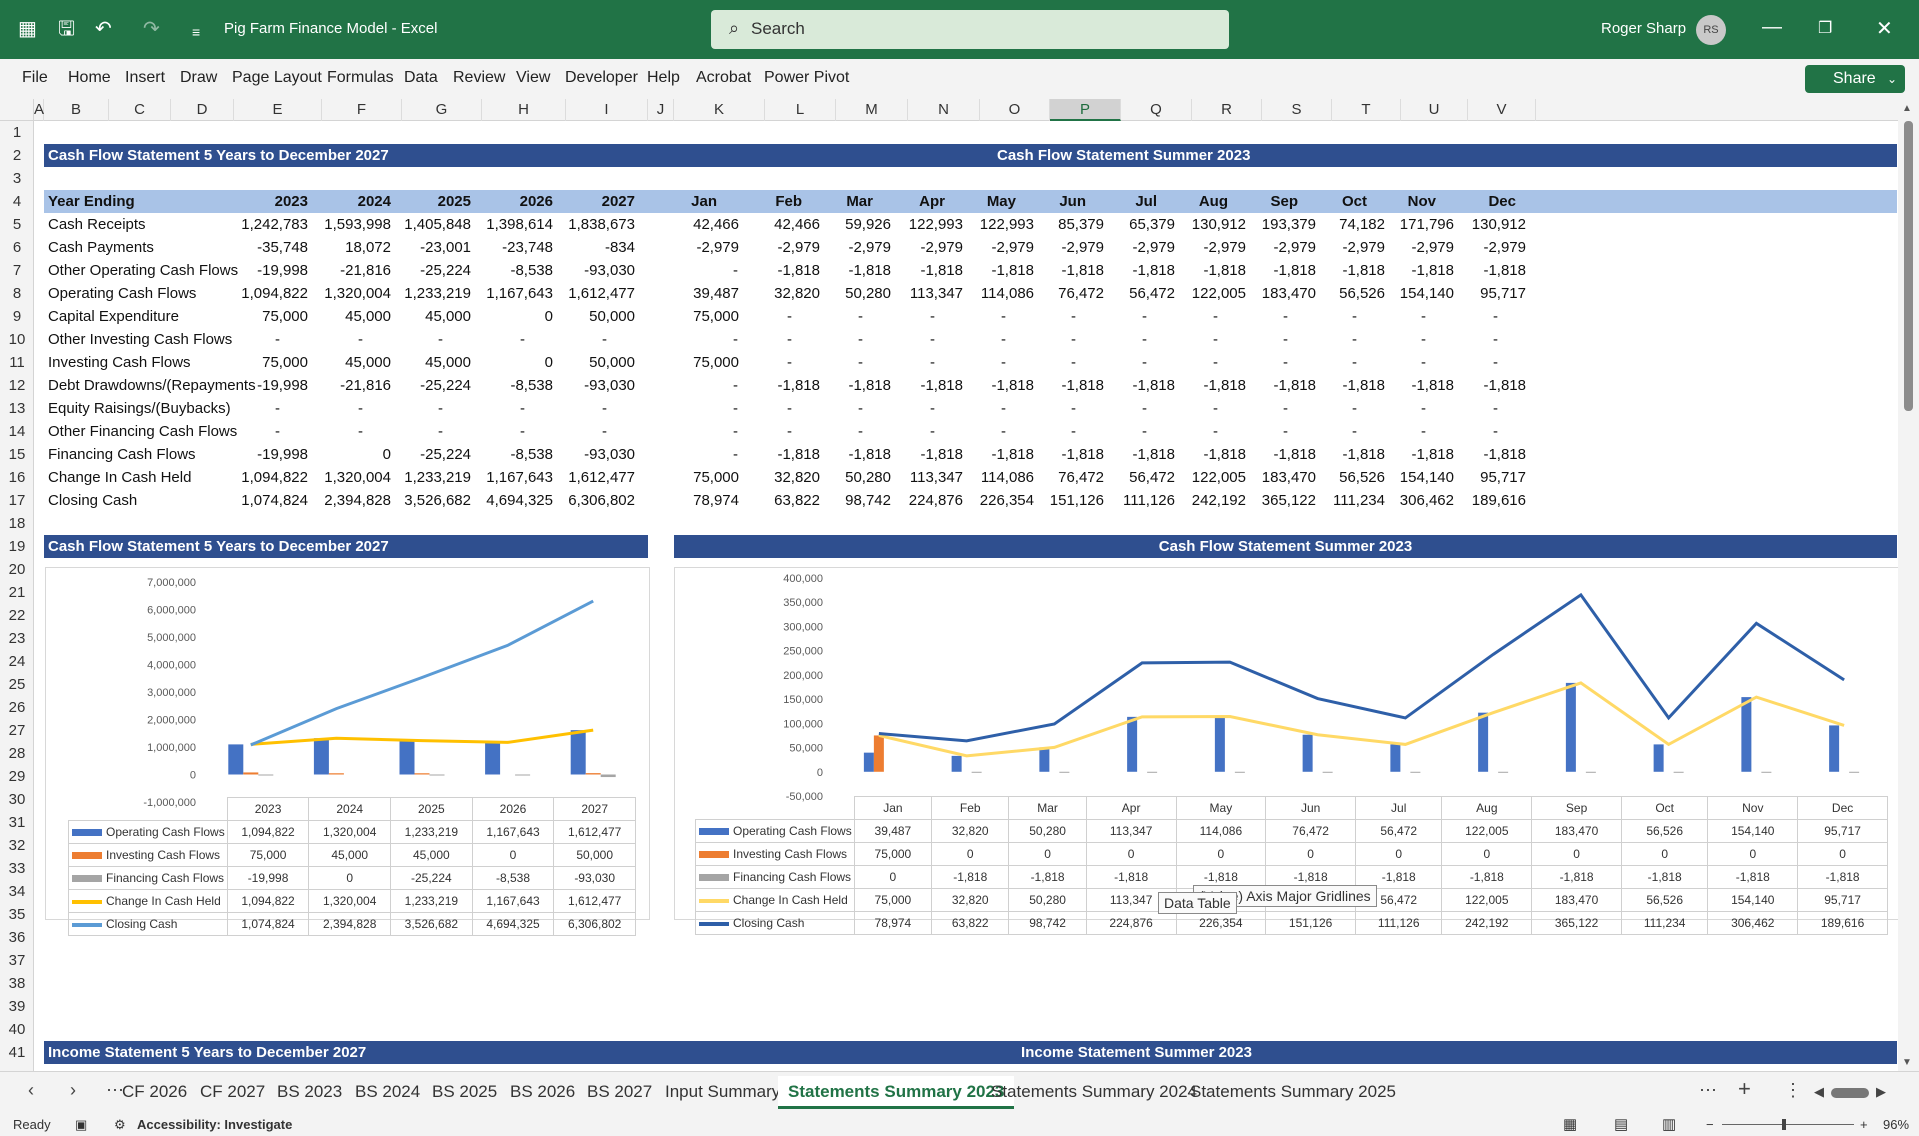 The height and width of the screenshot is (1136, 1919). I want to click on chevron-down-icon: ⌄, so click(1891, 79).